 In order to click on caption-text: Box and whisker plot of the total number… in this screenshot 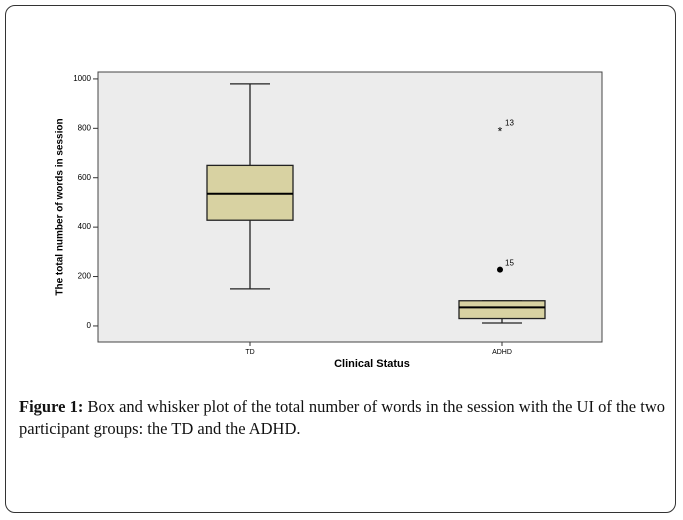, I will do `click(342, 417)`.